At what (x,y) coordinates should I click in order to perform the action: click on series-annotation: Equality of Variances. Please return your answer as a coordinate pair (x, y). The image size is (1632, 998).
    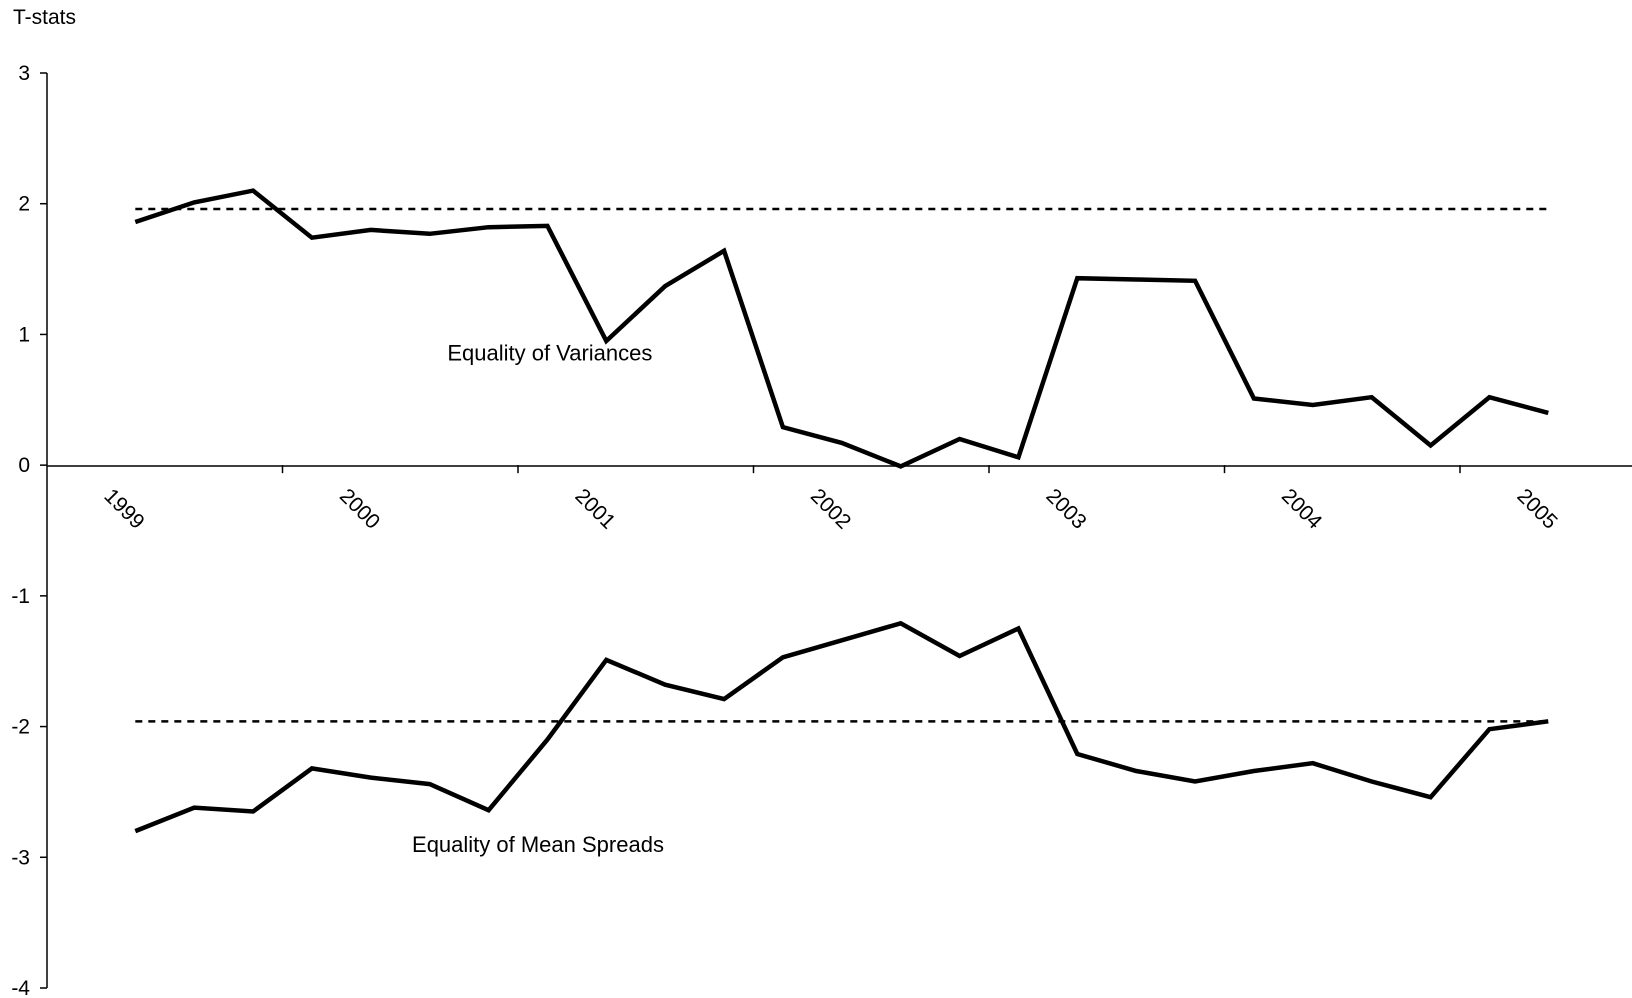
    Looking at the image, I should click on (549, 353).